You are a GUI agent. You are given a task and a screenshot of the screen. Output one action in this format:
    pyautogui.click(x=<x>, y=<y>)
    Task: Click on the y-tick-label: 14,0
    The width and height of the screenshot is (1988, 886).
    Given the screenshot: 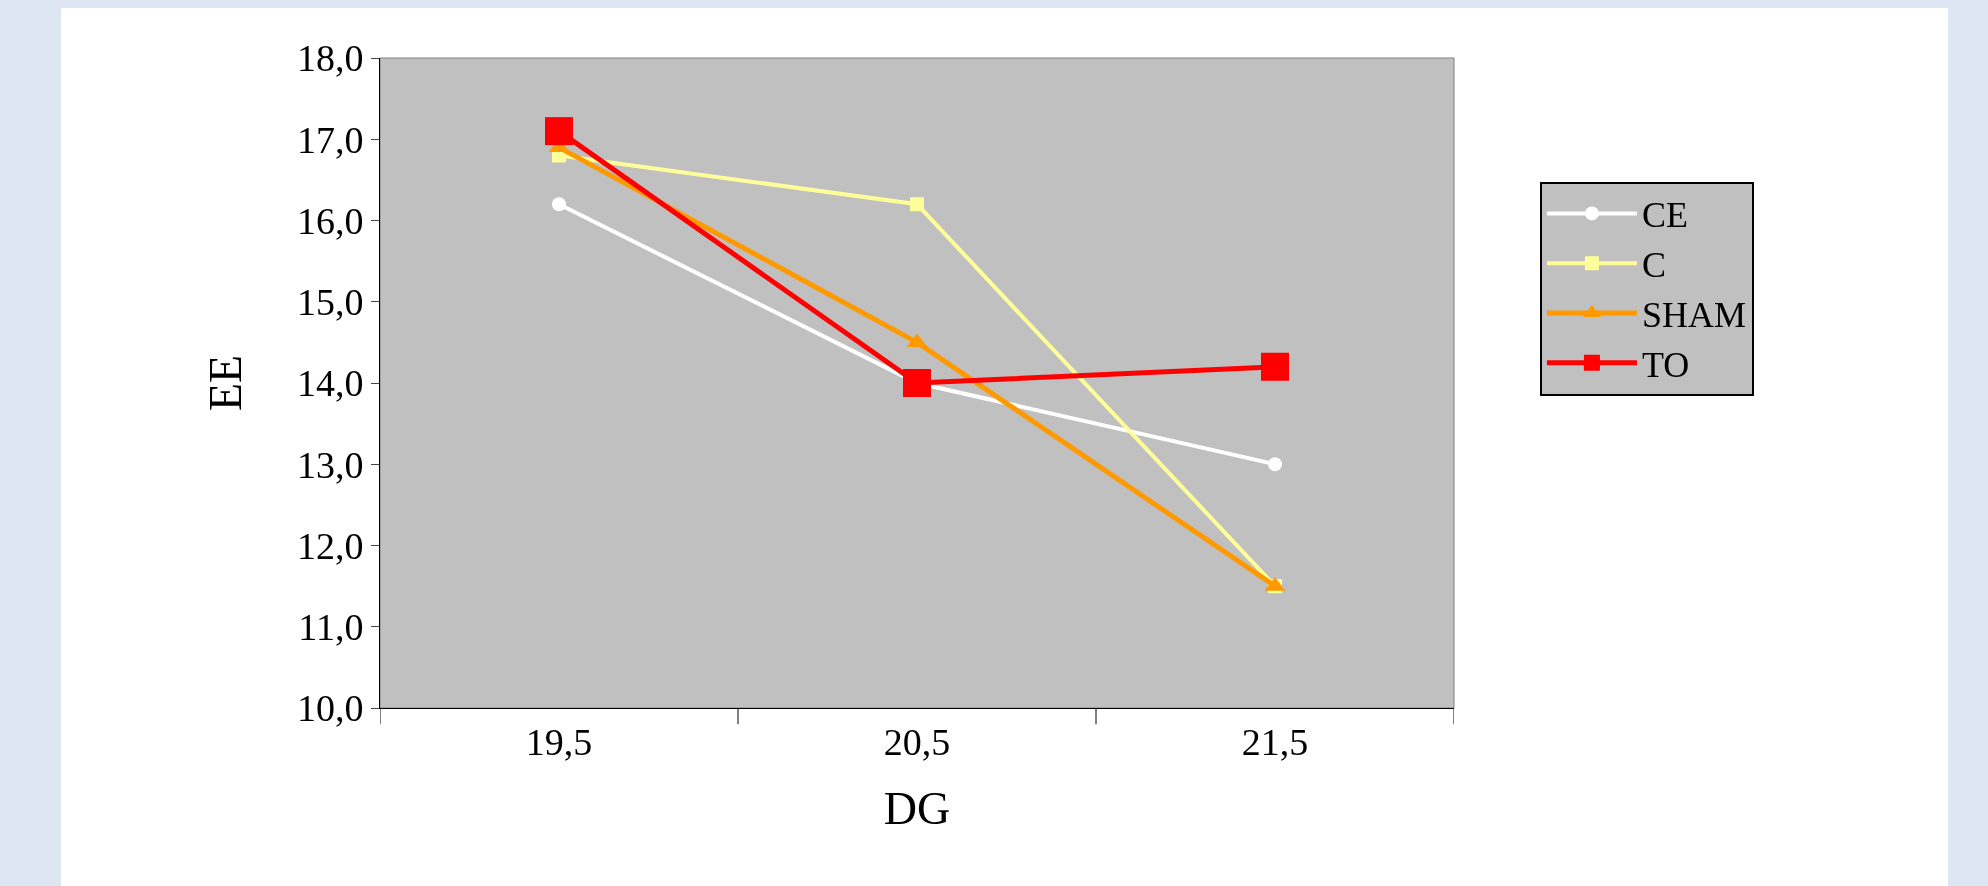 What is the action you would take?
    pyautogui.click(x=330, y=383)
    